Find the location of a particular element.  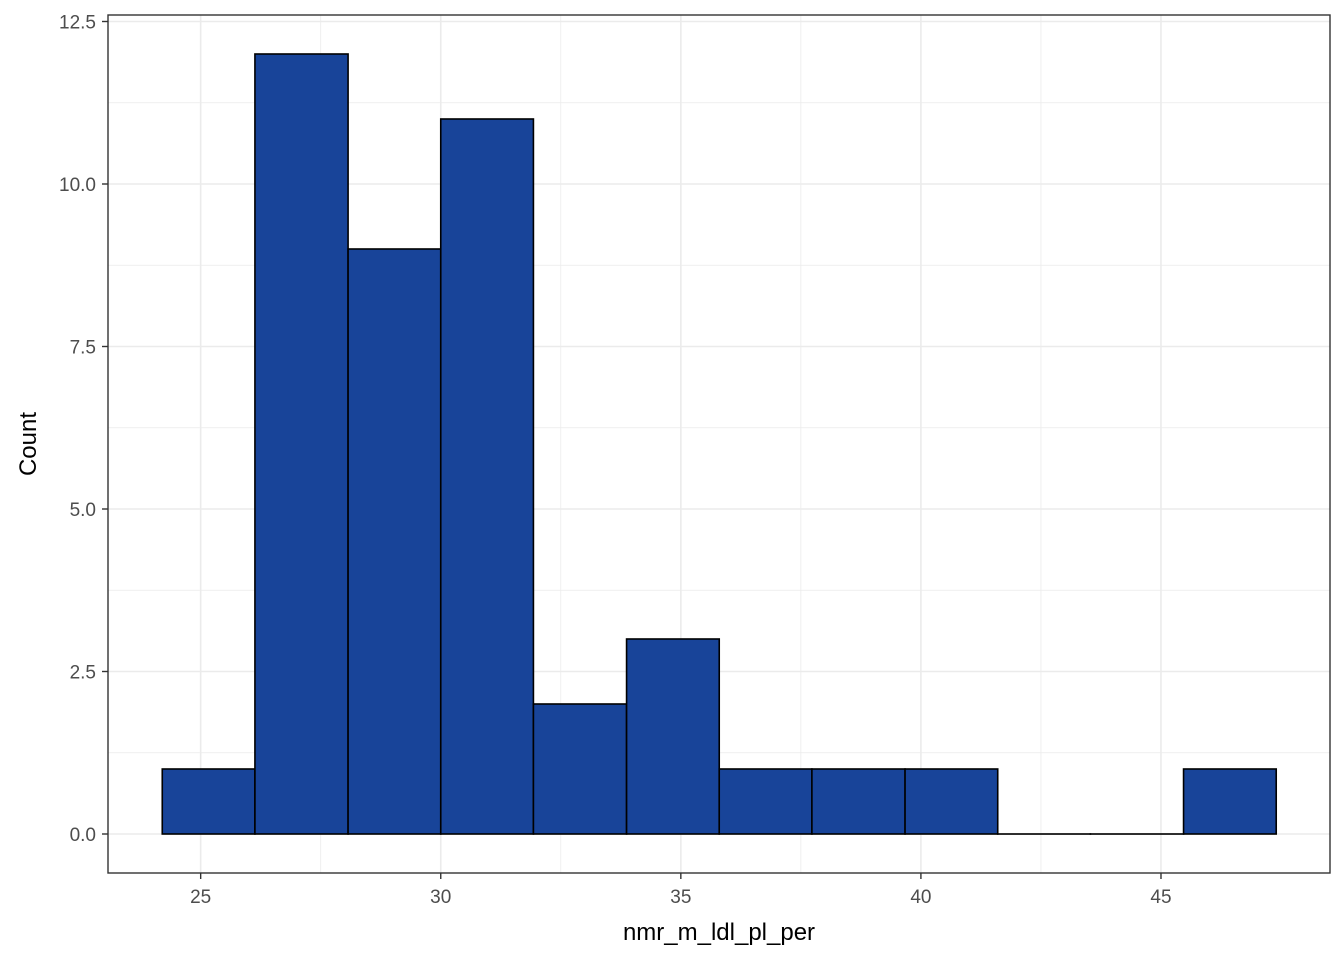

x-tick-label: 45 is located at coordinates (1160, 897).